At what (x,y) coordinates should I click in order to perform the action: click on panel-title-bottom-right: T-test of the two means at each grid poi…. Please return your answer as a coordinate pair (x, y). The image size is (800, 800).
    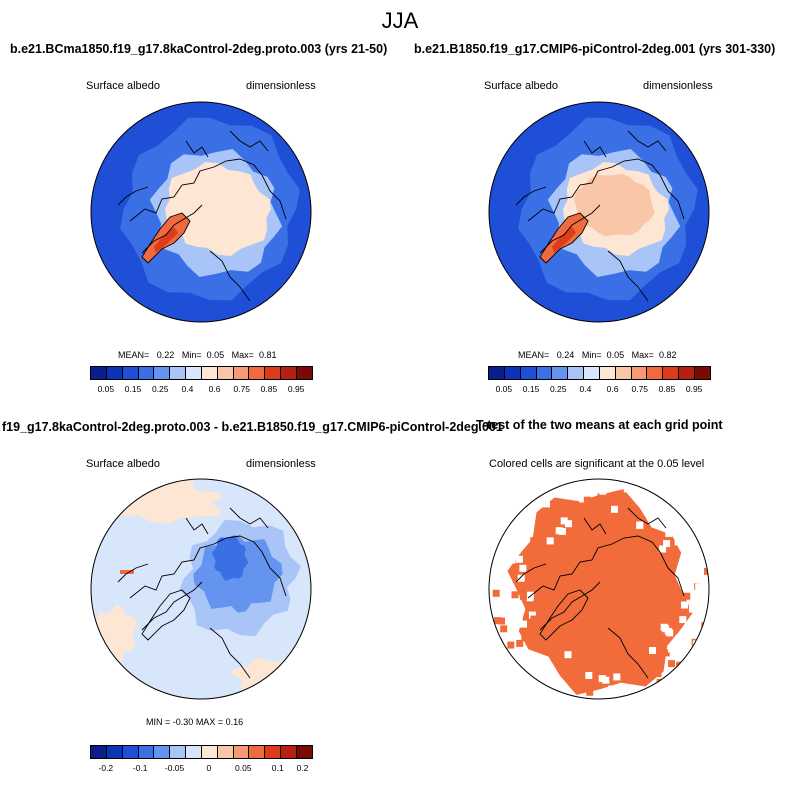
    Looking at the image, I should click on (599, 425).